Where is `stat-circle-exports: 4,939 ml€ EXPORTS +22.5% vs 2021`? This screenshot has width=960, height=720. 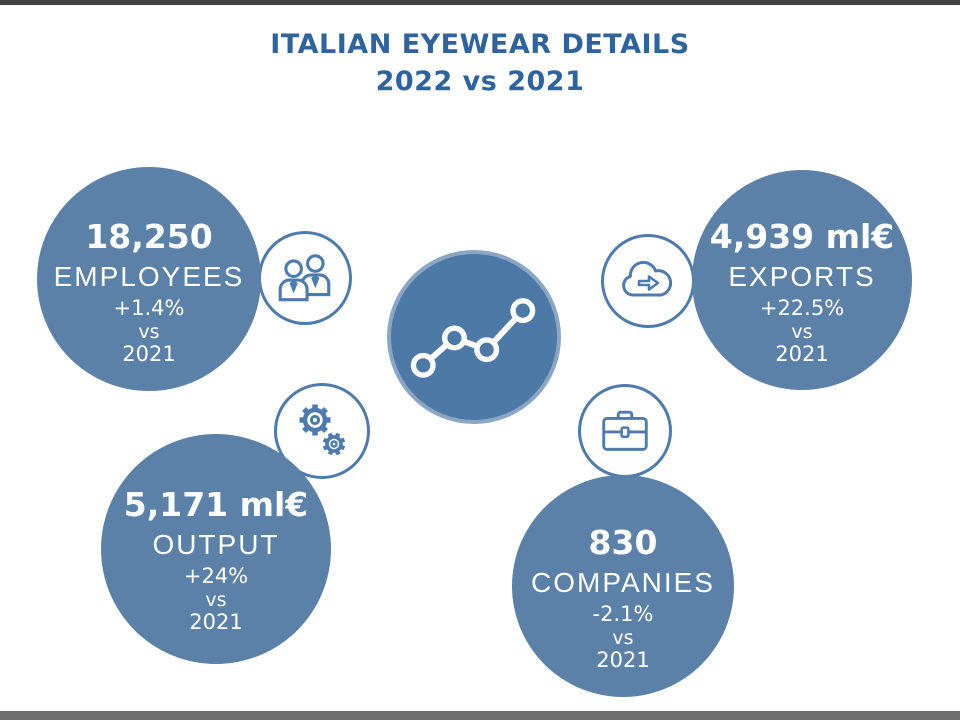
stat-circle-exports: 4,939 ml€ EXPORTS +22.5% vs 2021 is located at coordinates (802, 280).